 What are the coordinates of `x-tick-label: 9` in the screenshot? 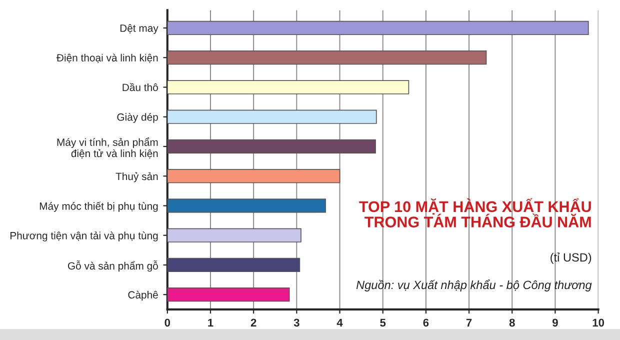 It's located at (555, 322).